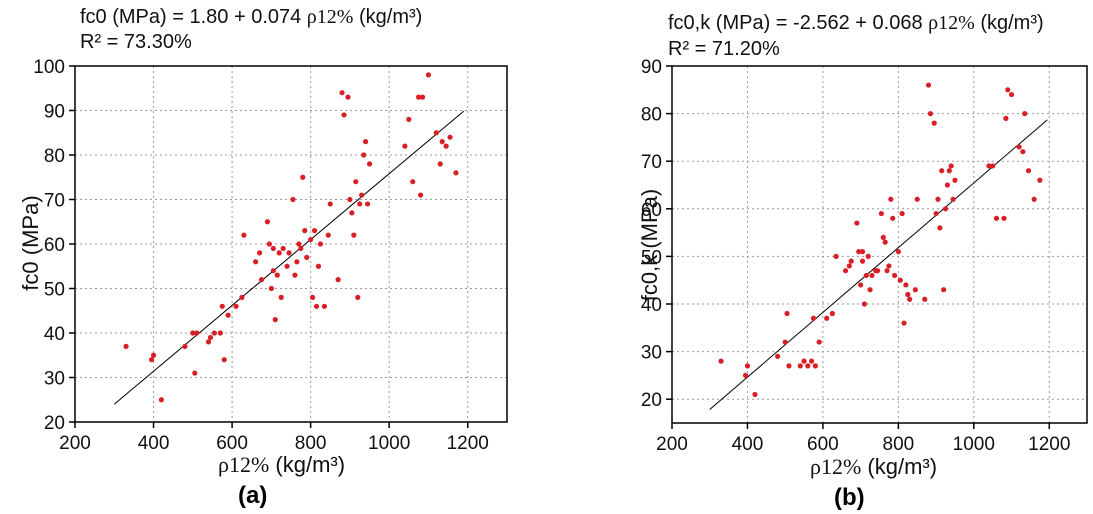  What do you see at coordinates (54, 334) in the screenshot?
I see `y-tick-label: 40` at bounding box center [54, 334].